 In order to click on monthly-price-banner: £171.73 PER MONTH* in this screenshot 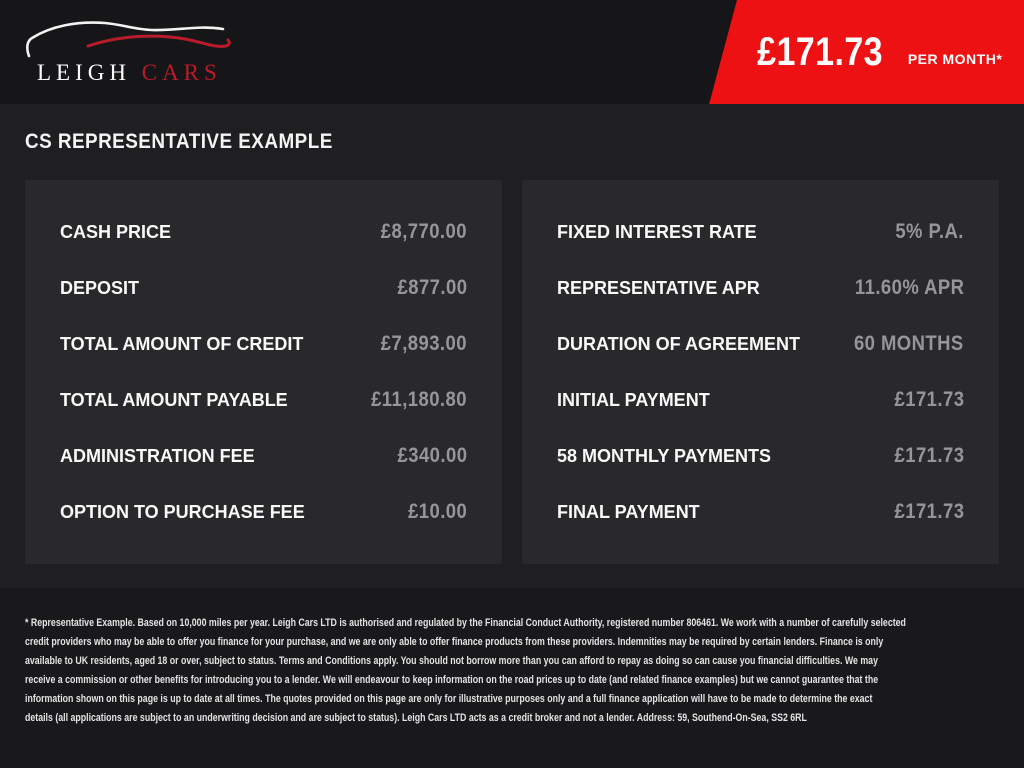, I will do `click(866, 52)`.